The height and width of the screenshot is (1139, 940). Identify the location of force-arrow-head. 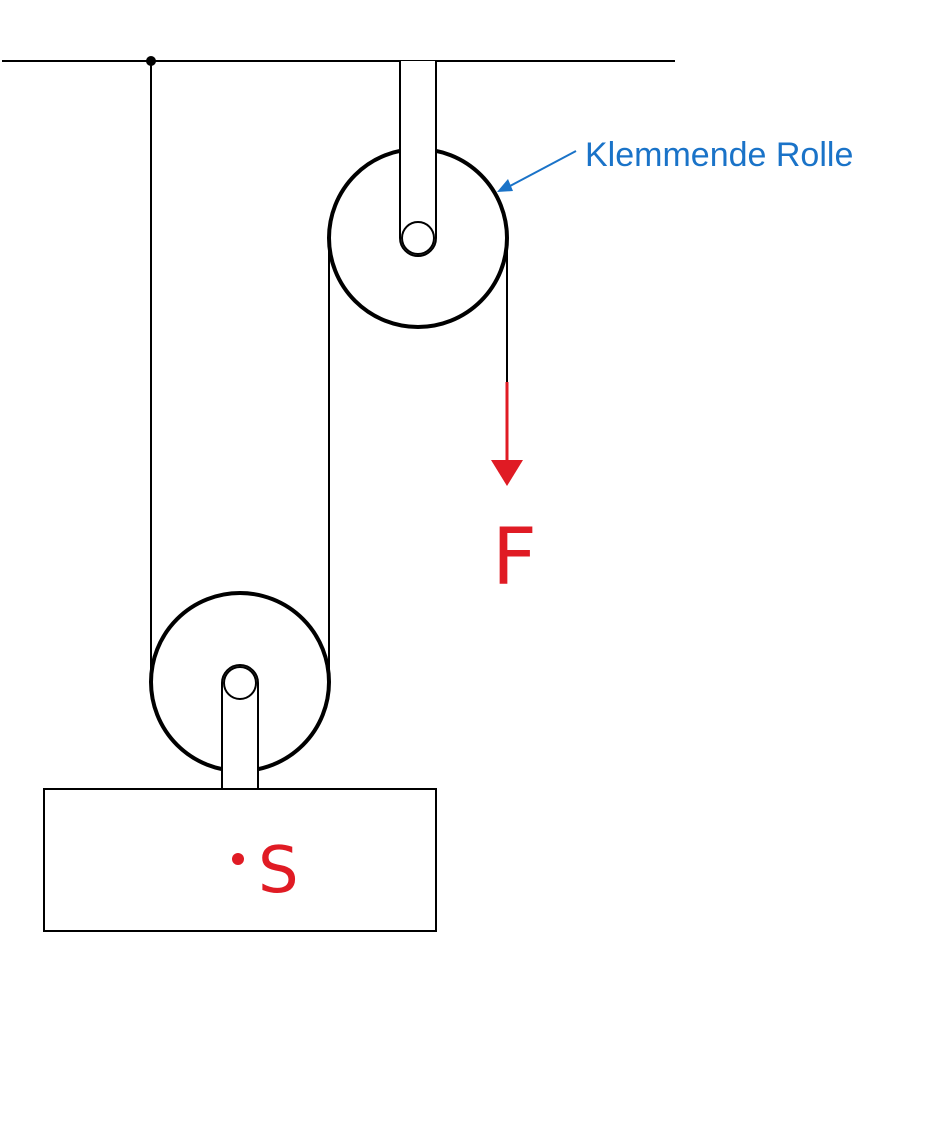
(507, 473).